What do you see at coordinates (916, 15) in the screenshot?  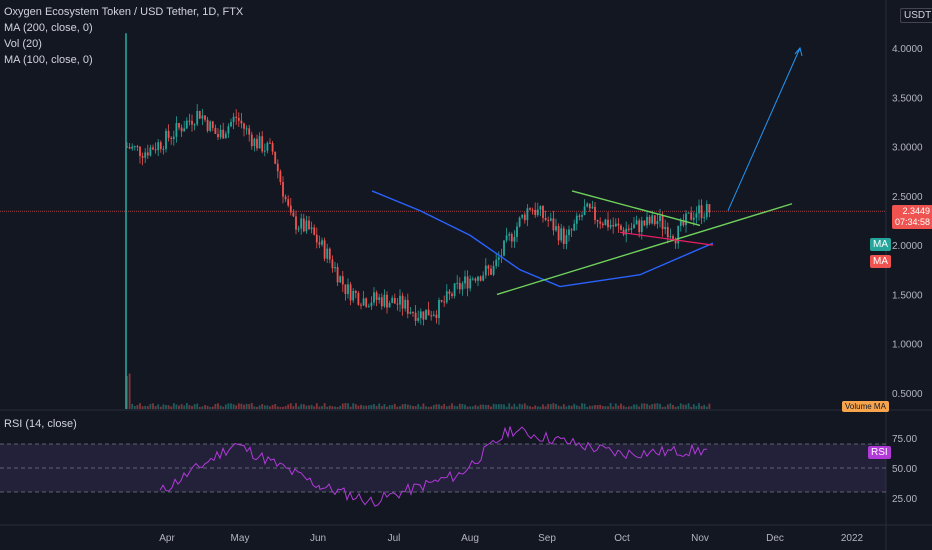 I see `currency-label: USDT` at bounding box center [916, 15].